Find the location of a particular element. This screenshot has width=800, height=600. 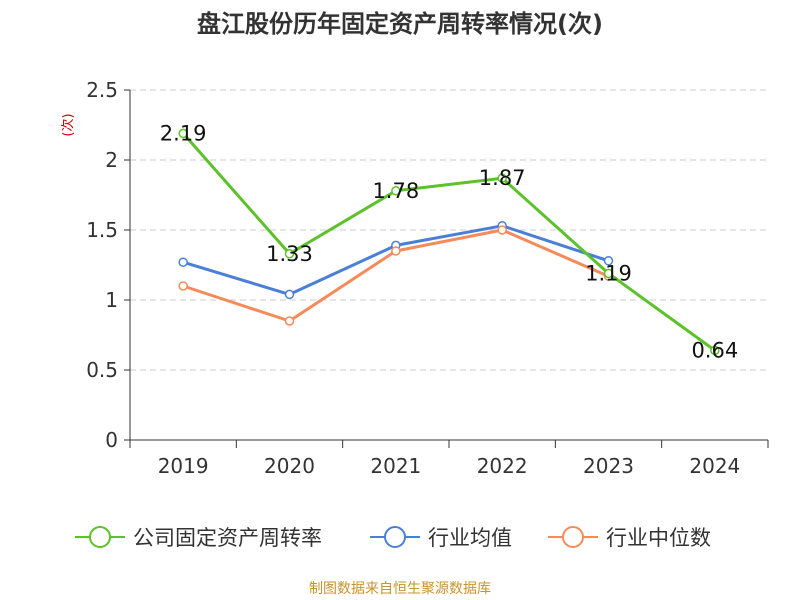

y-tick-label-0: 0 is located at coordinates (111, 440).